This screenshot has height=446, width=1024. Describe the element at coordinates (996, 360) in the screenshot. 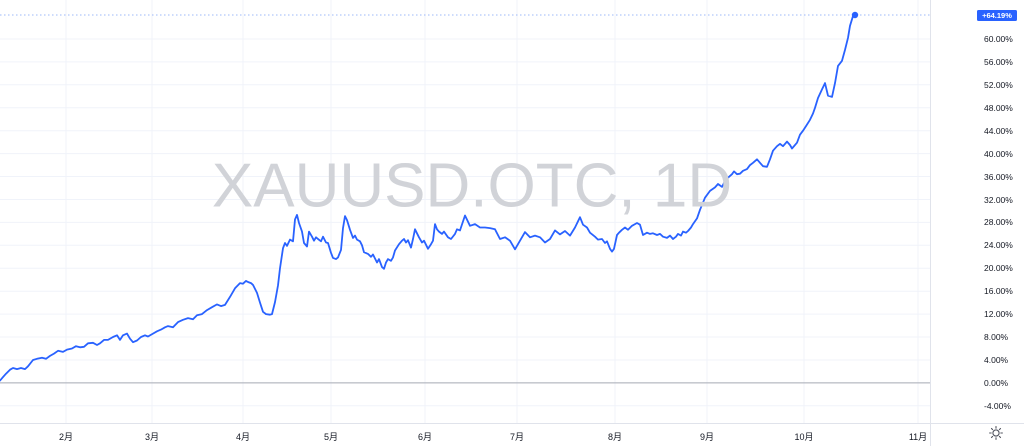

I see `price-axis-label: 4.00%` at that location.